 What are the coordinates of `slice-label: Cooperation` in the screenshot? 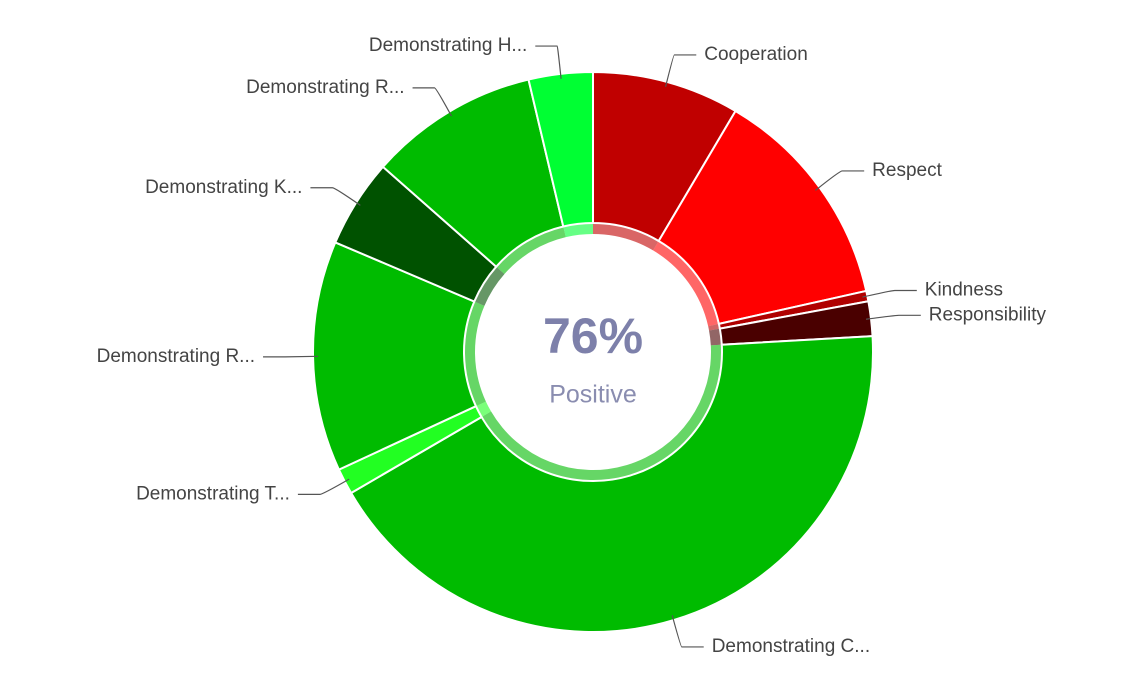 It's located at (756, 54).